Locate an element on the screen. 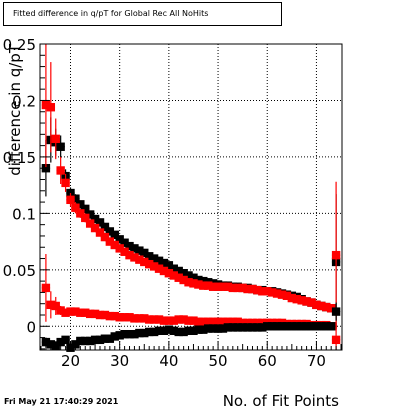 The image size is (400, 410). date-stamp: Fri May 21 17:40:29 2021 is located at coordinates (61, 401).